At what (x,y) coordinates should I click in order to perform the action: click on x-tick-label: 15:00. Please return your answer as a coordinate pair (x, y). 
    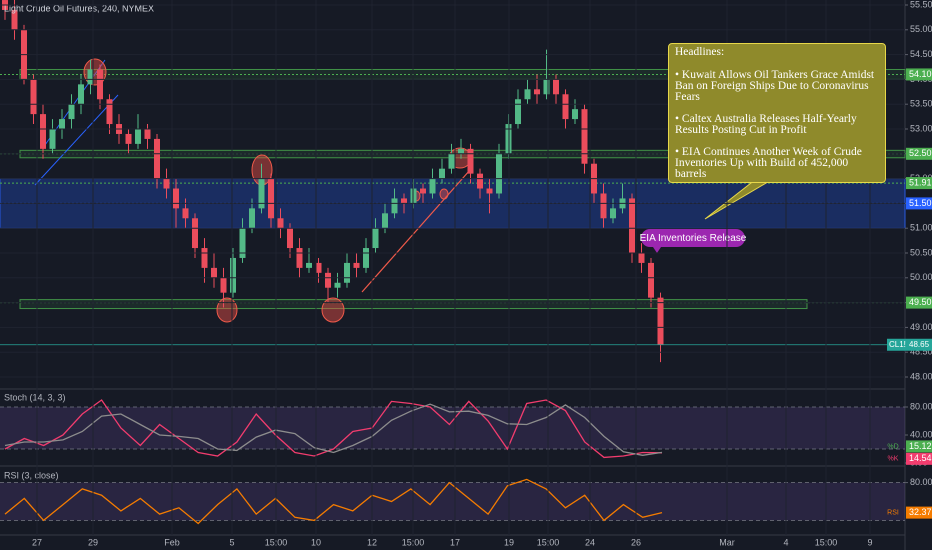
    Looking at the image, I should click on (413, 542).